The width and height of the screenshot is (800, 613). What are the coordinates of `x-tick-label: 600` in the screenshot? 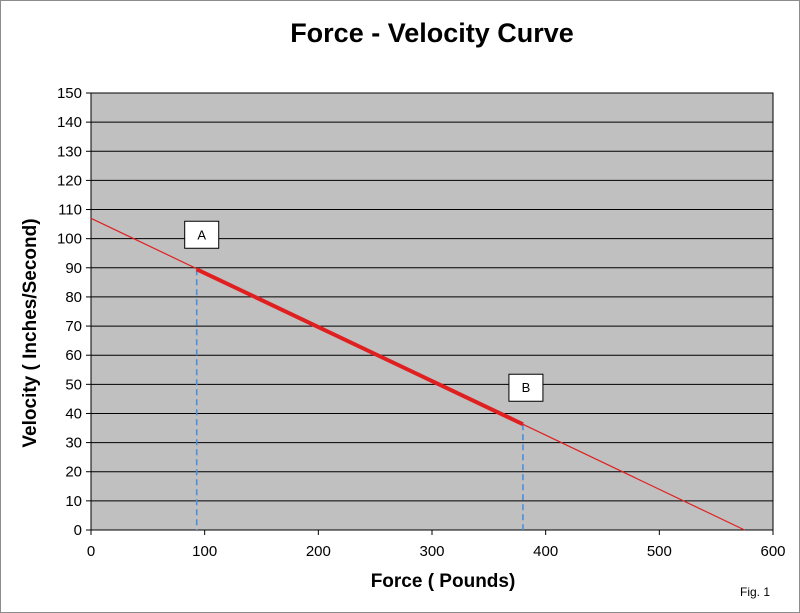 It's located at (772, 551).